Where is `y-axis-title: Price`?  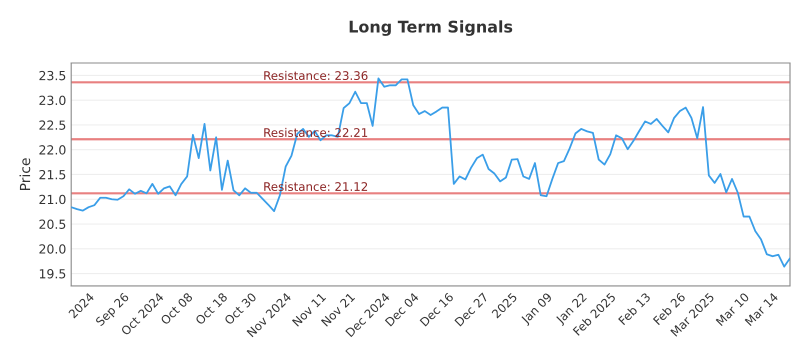
y-axis-title: Price is located at coordinates (25, 174).